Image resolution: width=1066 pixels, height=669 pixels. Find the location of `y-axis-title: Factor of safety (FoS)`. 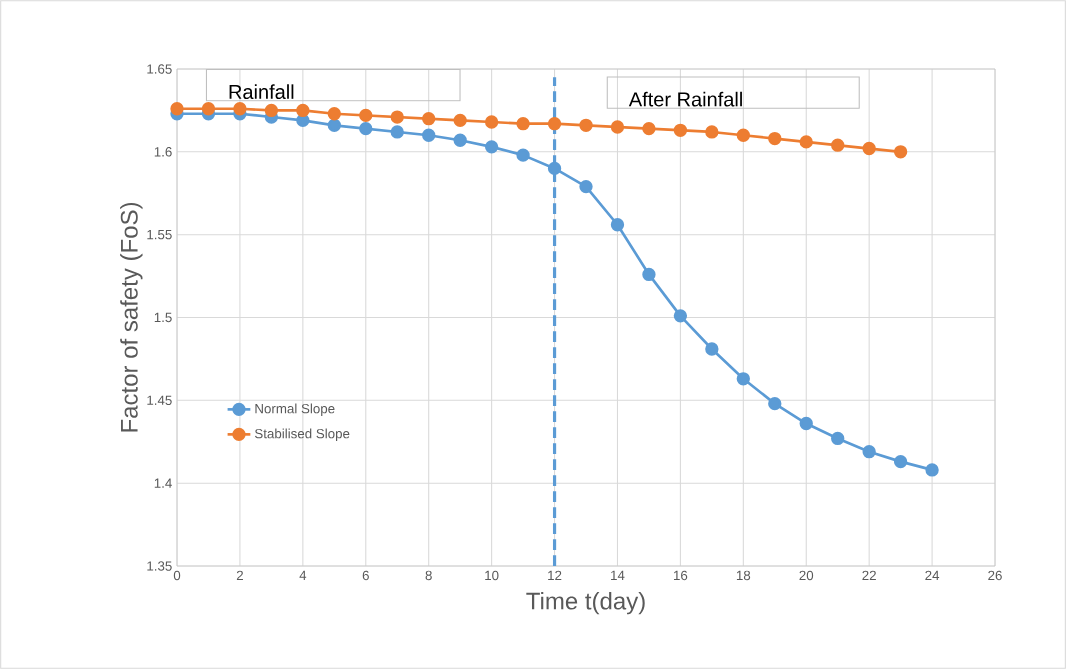

y-axis-title: Factor of safety (FoS) is located at coordinates (131, 317).